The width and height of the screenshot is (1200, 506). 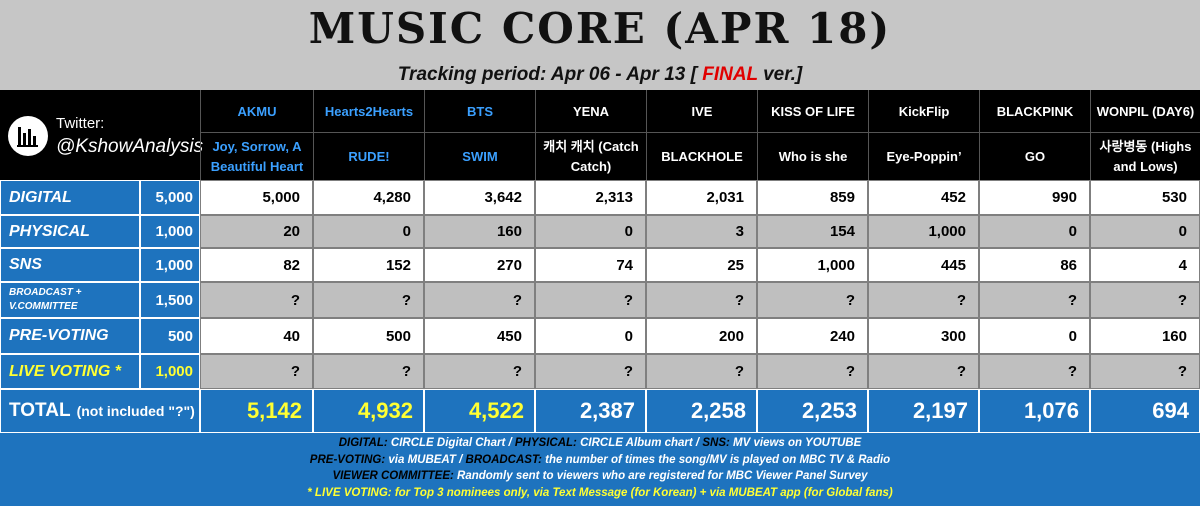 I want to click on footer-key: PRE-VOTING:, so click(x=347, y=459).